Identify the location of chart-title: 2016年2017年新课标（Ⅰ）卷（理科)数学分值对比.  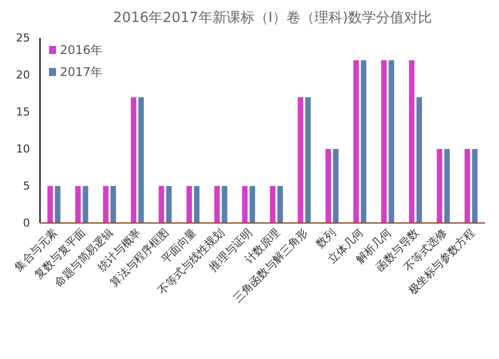
(272, 18).